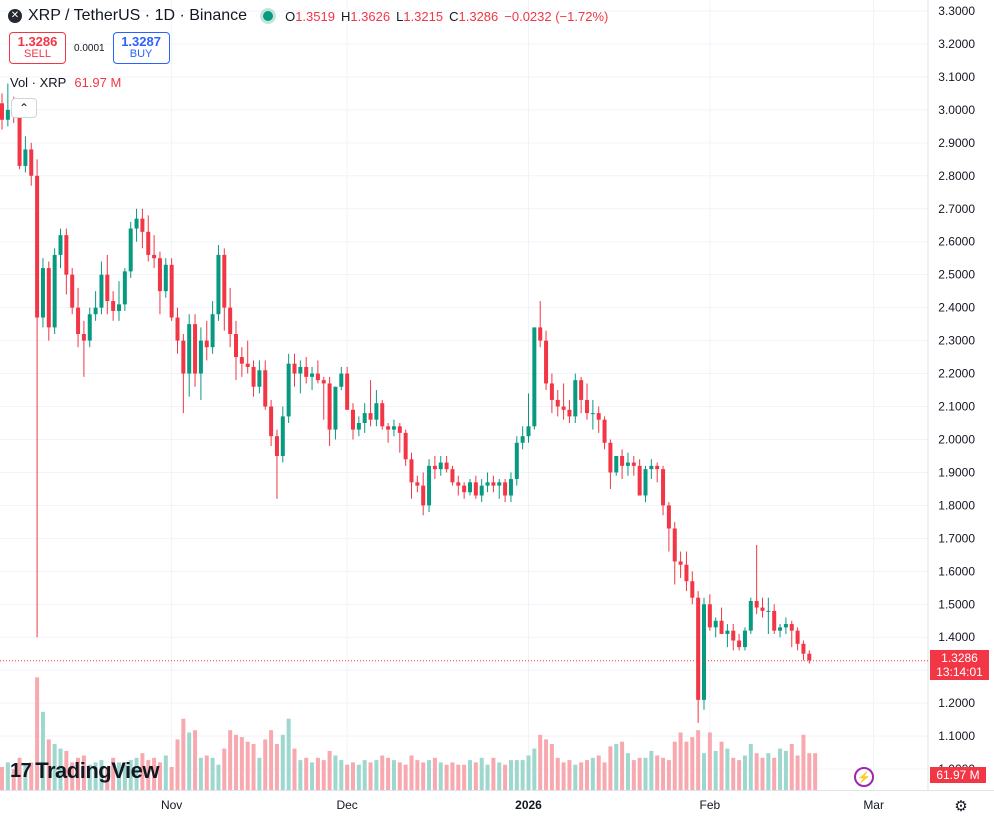  I want to click on trade-panel: 1.3286 SELL 0.0001 1.3287 BUY, so click(89, 48).